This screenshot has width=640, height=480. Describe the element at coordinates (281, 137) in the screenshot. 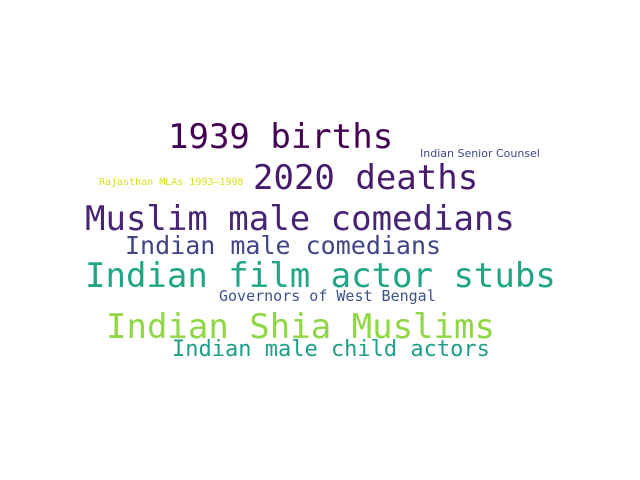

I see `word-1939-births: 1939 births` at that location.